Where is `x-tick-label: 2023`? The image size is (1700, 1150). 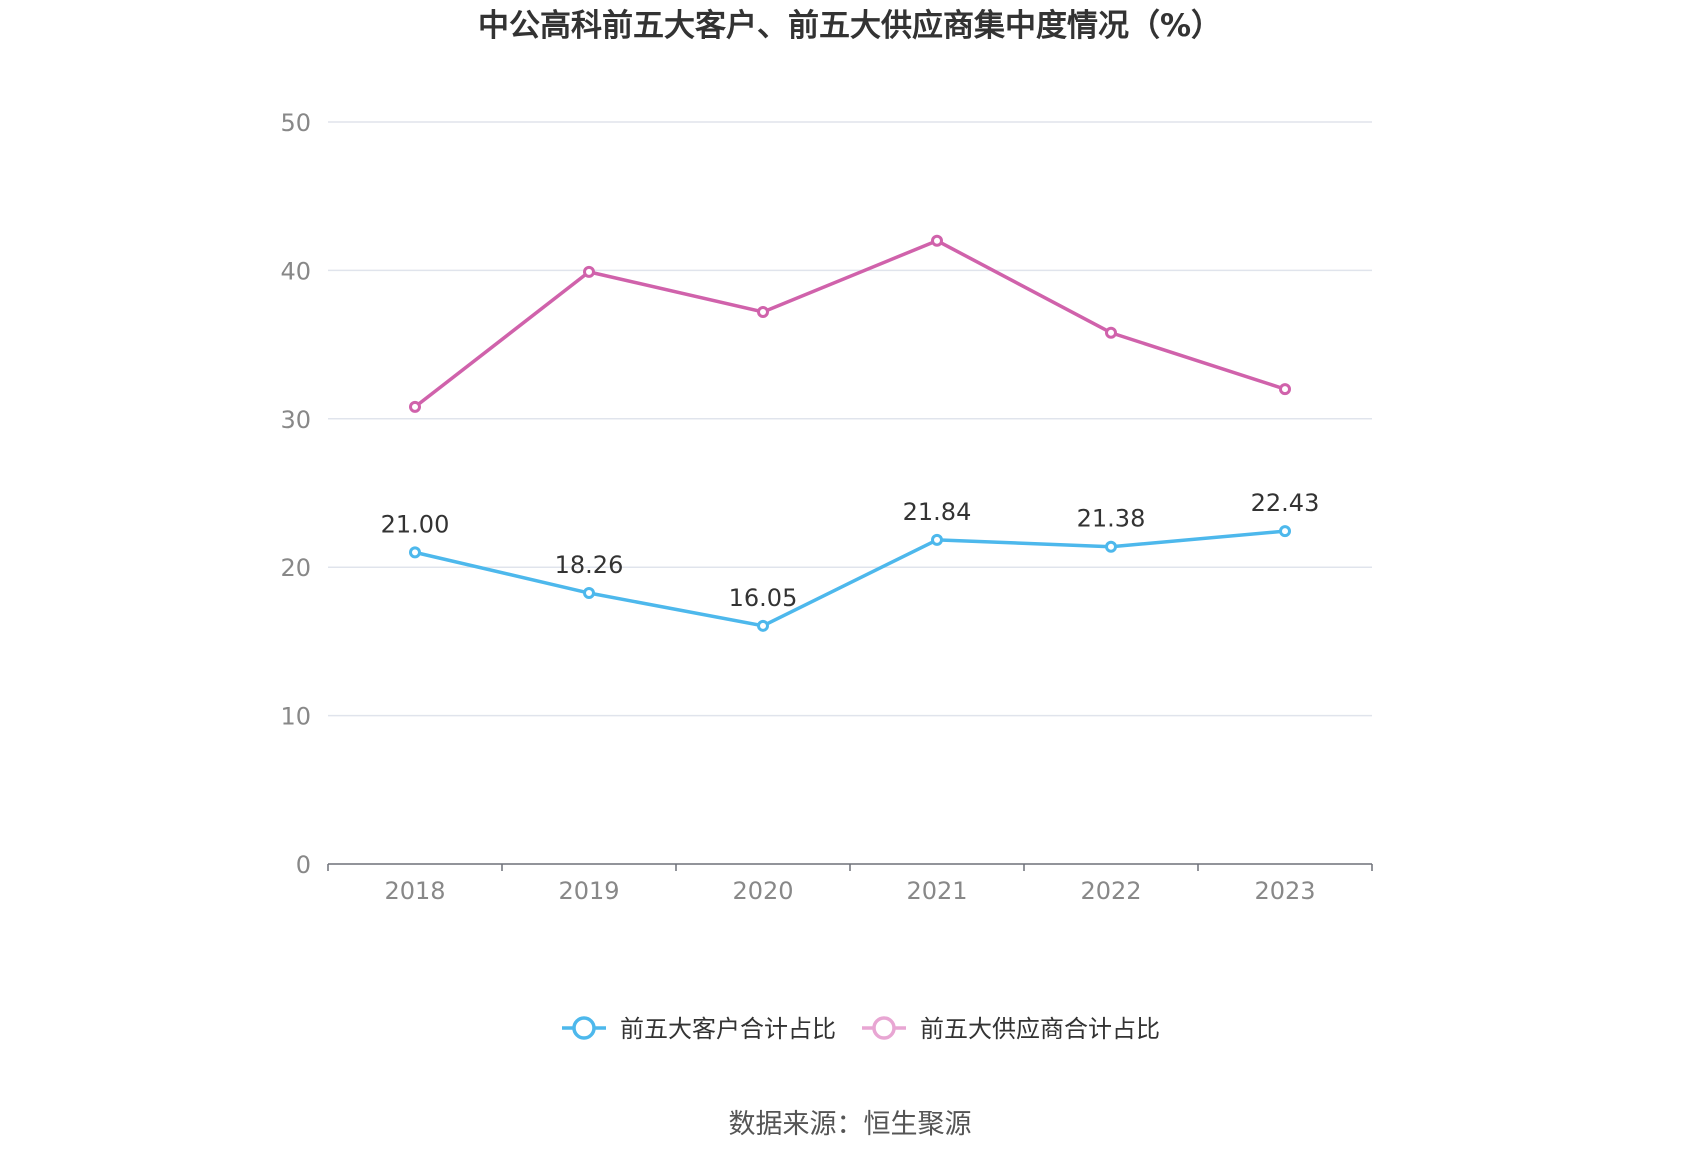
x-tick-label: 2023 is located at coordinates (1284, 891).